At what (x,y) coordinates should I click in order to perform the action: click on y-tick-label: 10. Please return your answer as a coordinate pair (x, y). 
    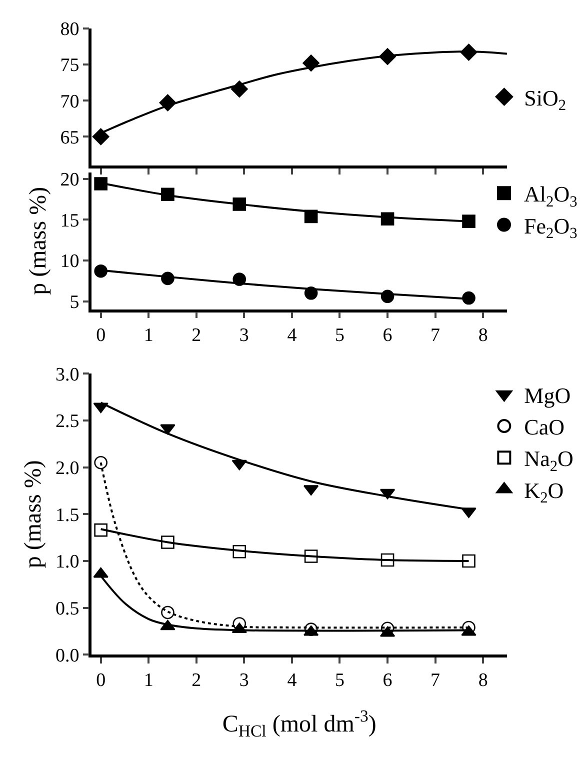
    Looking at the image, I should click on (70, 261).